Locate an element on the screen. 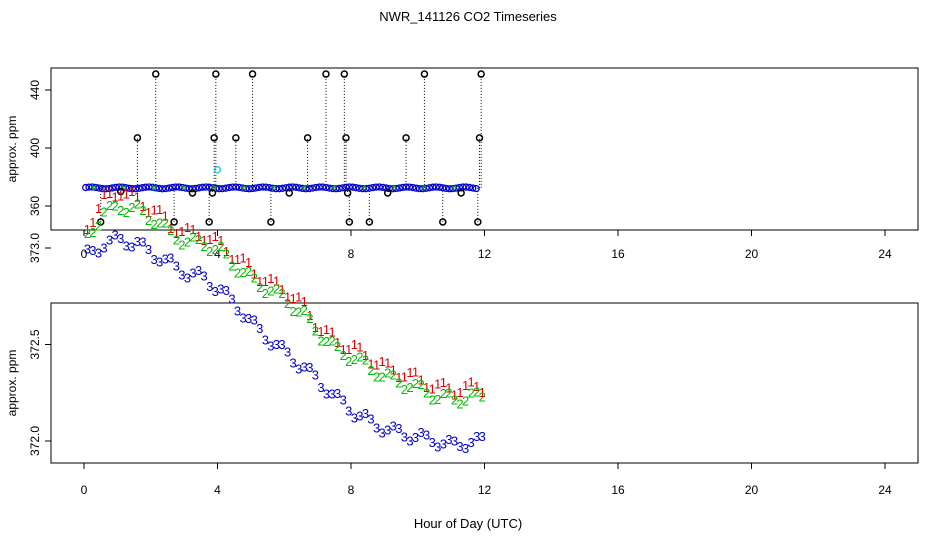 This screenshot has height=545, width=936. bottom-x-tick-label: 12 is located at coordinates (485, 490).